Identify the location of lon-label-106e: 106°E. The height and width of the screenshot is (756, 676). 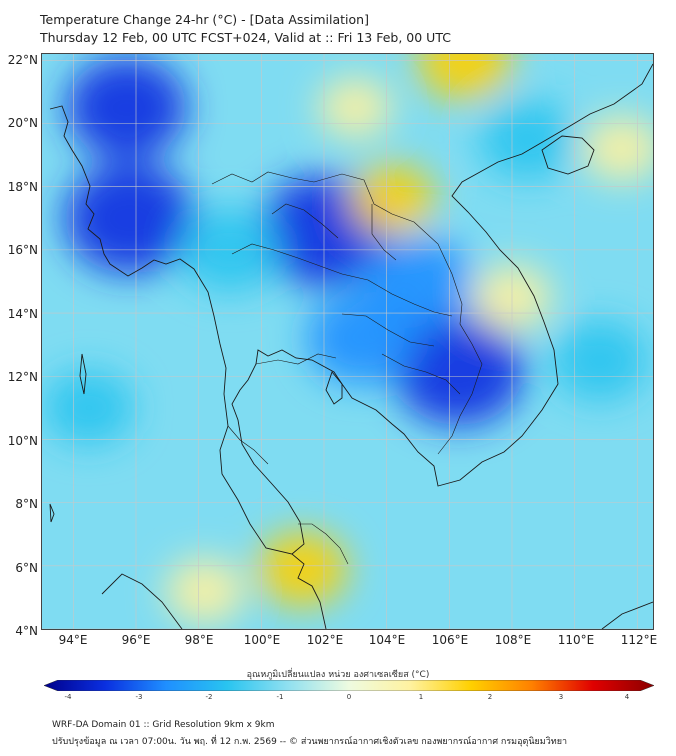
(450, 640).